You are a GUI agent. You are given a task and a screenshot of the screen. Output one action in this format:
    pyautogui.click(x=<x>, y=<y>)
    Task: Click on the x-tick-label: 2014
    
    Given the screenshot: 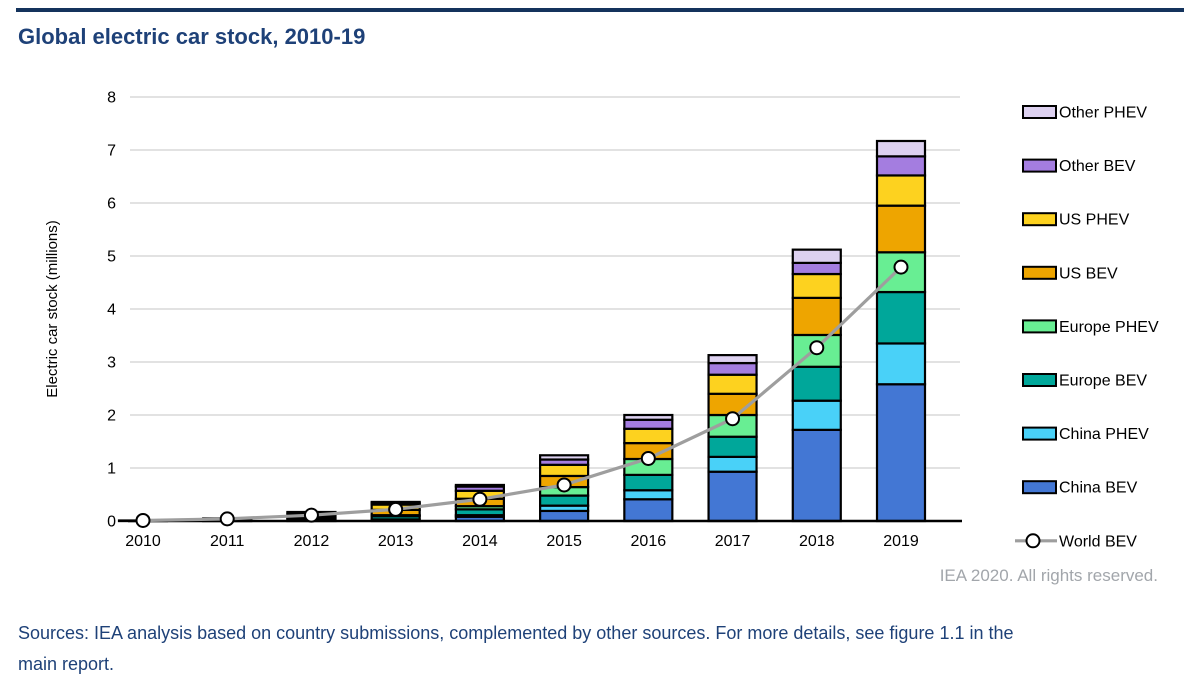 What is the action you would take?
    pyautogui.click(x=480, y=541)
    